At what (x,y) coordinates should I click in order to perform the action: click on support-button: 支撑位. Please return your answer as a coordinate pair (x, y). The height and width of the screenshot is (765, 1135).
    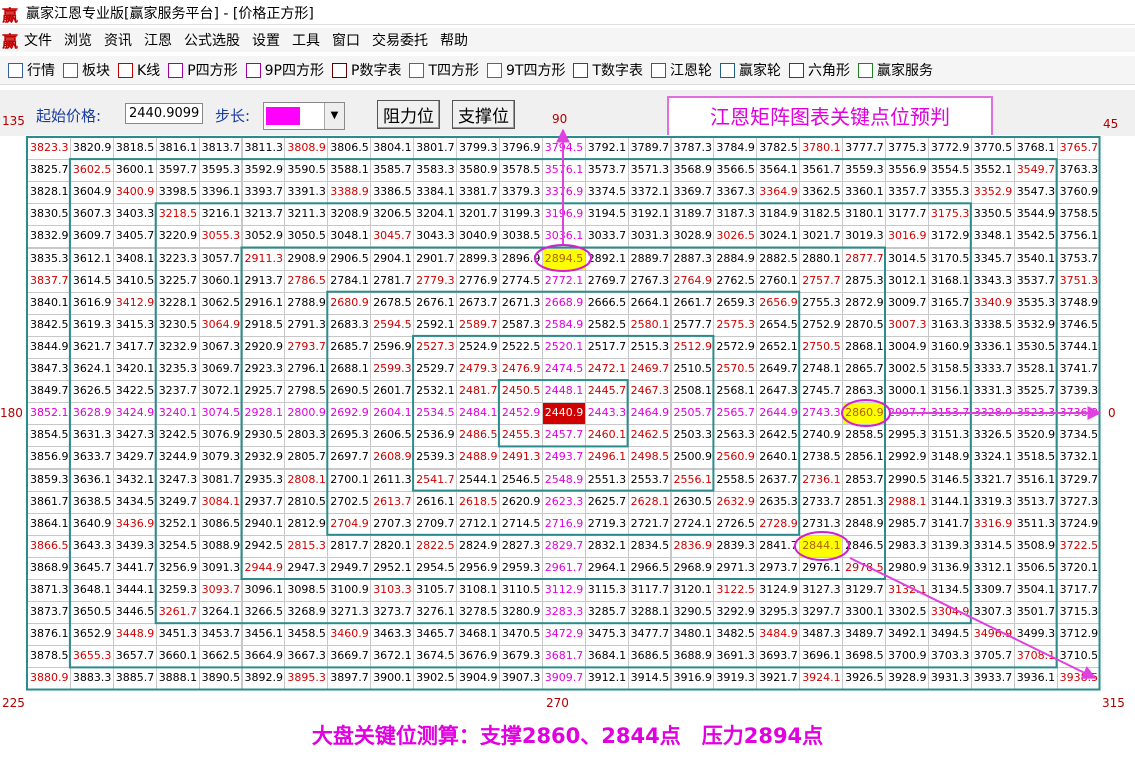
    Looking at the image, I should click on (483, 114).